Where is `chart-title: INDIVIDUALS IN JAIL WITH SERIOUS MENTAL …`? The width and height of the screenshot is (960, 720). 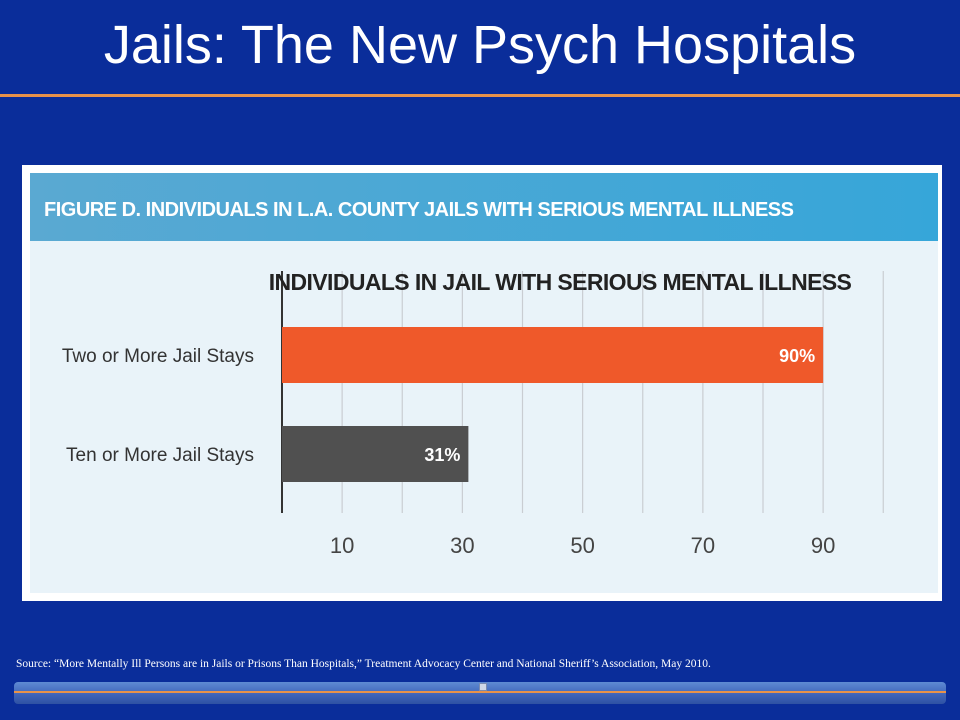 chart-title: INDIVIDUALS IN JAIL WITH SERIOUS MENTAL … is located at coordinates (560, 282).